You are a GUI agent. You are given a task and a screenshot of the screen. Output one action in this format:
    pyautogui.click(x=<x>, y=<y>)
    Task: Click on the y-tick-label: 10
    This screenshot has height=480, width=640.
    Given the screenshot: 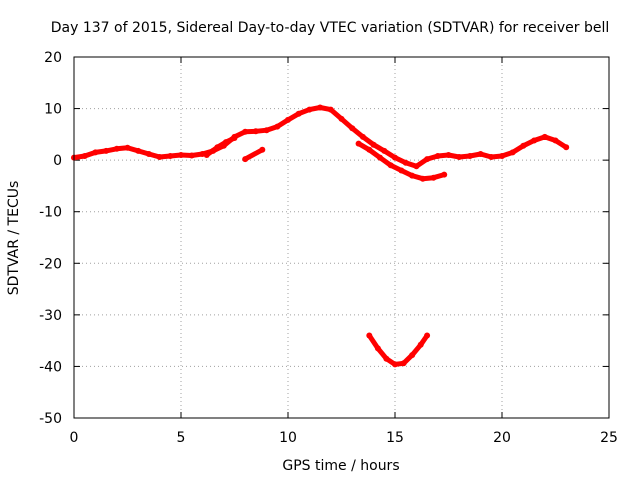 What is the action you would take?
    pyautogui.click(x=53, y=110)
    